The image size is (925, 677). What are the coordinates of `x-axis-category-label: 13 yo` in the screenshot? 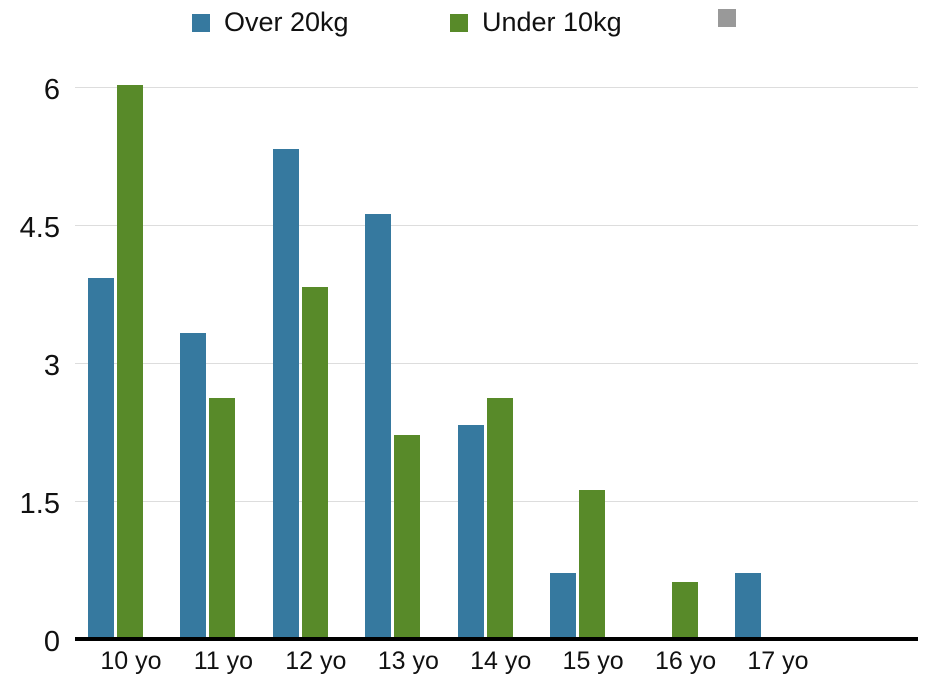 It's located at (408, 661).